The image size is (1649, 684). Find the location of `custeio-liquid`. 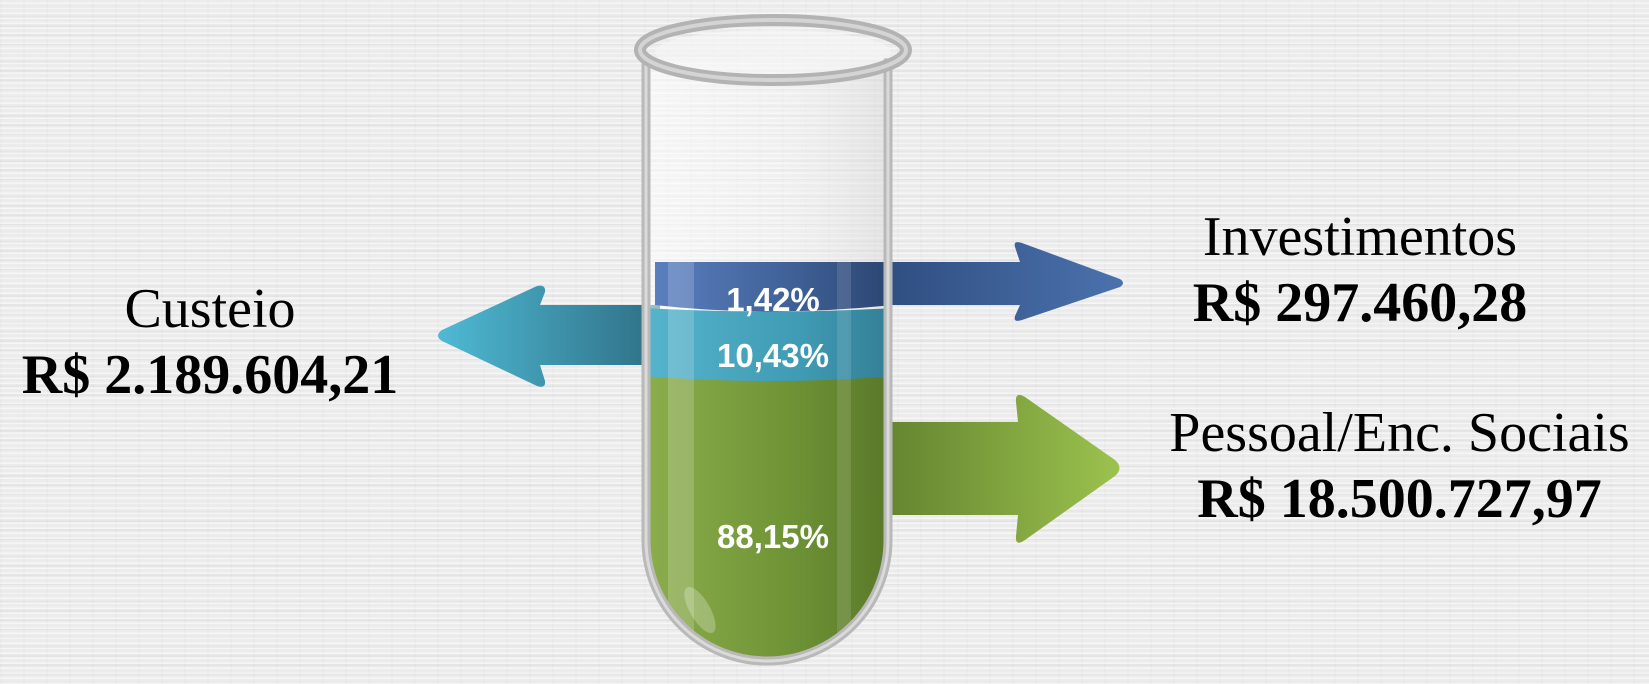

custeio-liquid is located at coordinates (767, 343).